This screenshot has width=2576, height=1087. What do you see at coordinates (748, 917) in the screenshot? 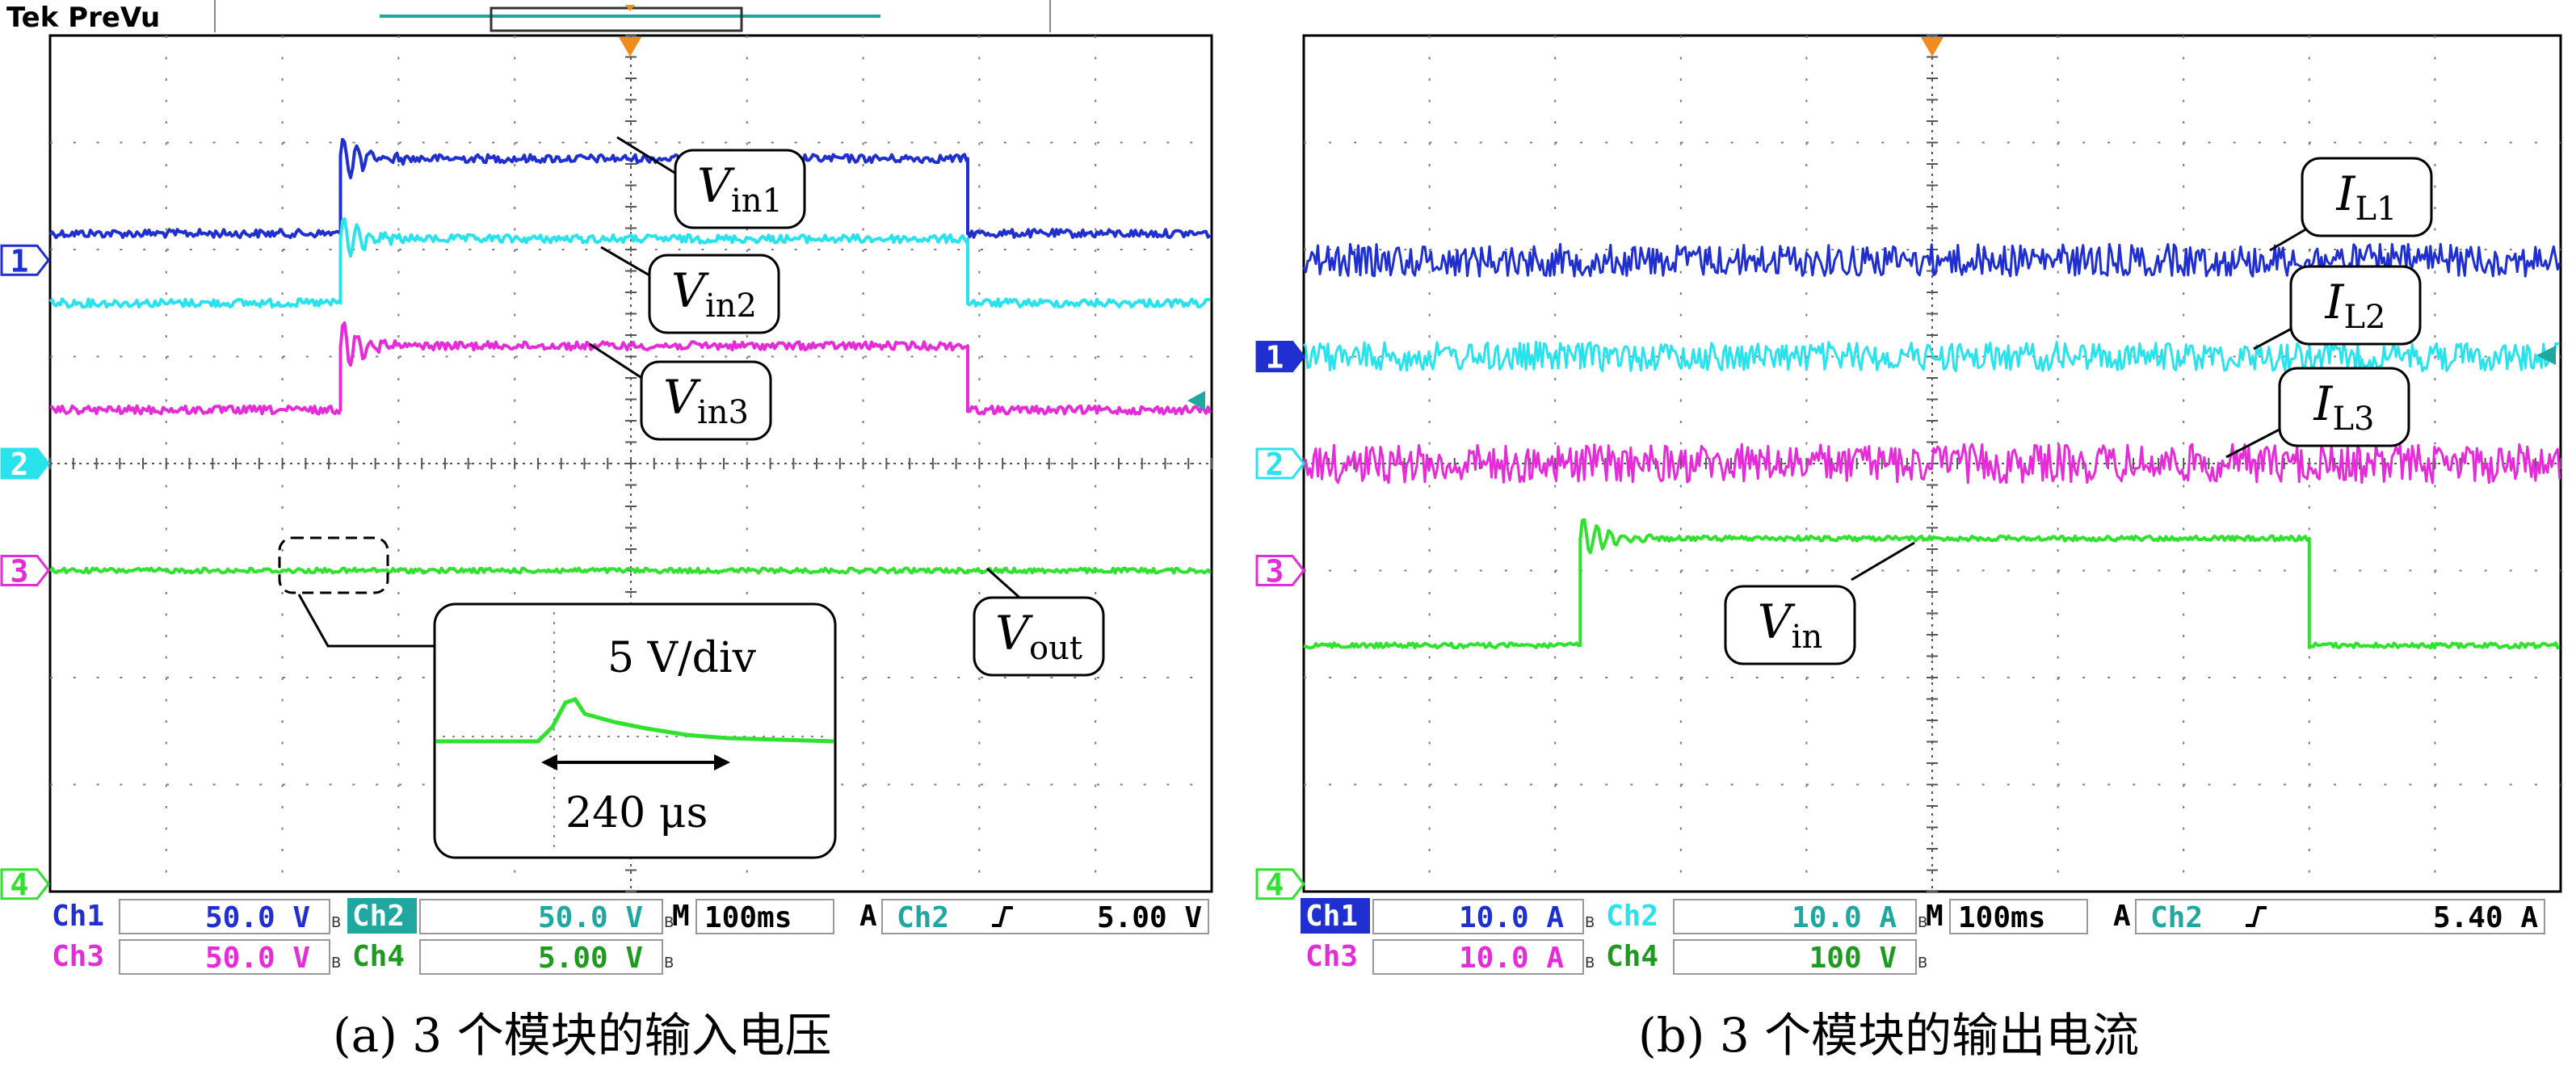
I see `status-timebase: 100ms` at bounding box center [748, 917].